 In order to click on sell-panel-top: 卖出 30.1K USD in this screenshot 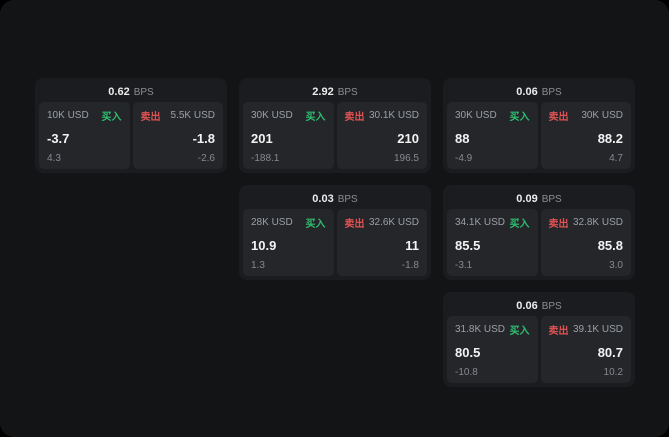, I will do `click(382, 115)`.